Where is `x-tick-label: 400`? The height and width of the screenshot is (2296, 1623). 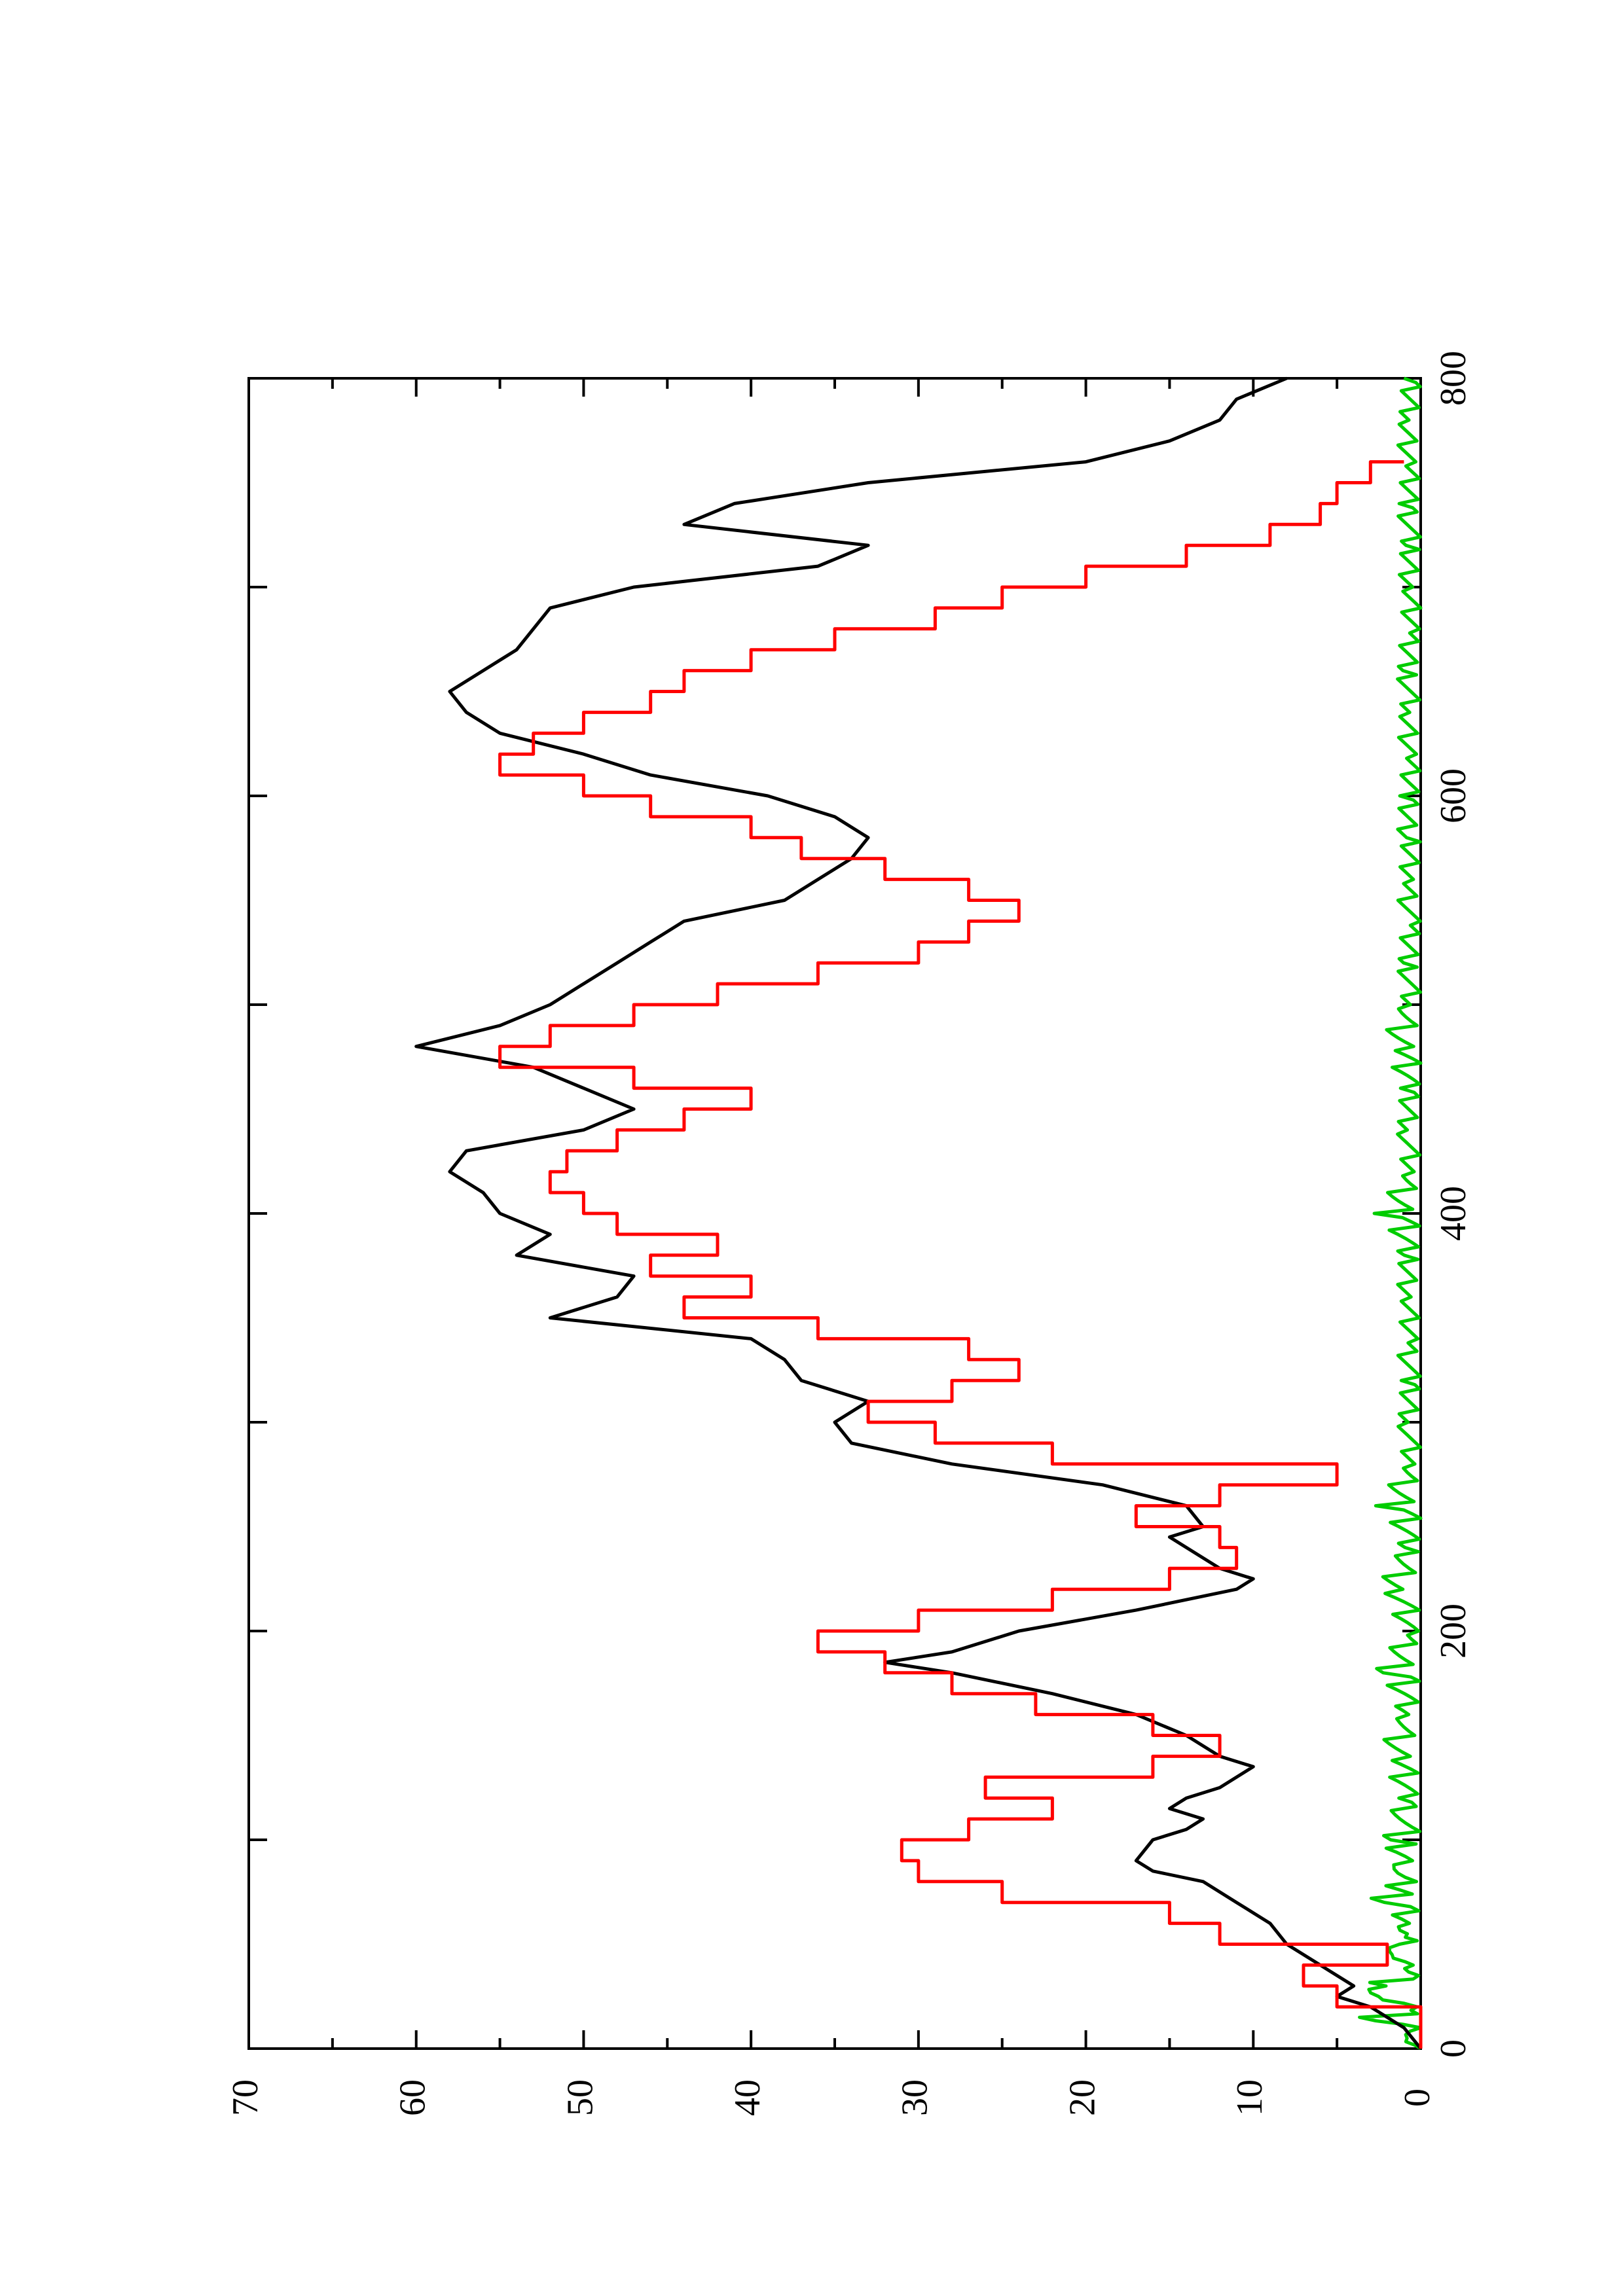 x-tick-label: 400 is located at coordinates (1453, 1213).